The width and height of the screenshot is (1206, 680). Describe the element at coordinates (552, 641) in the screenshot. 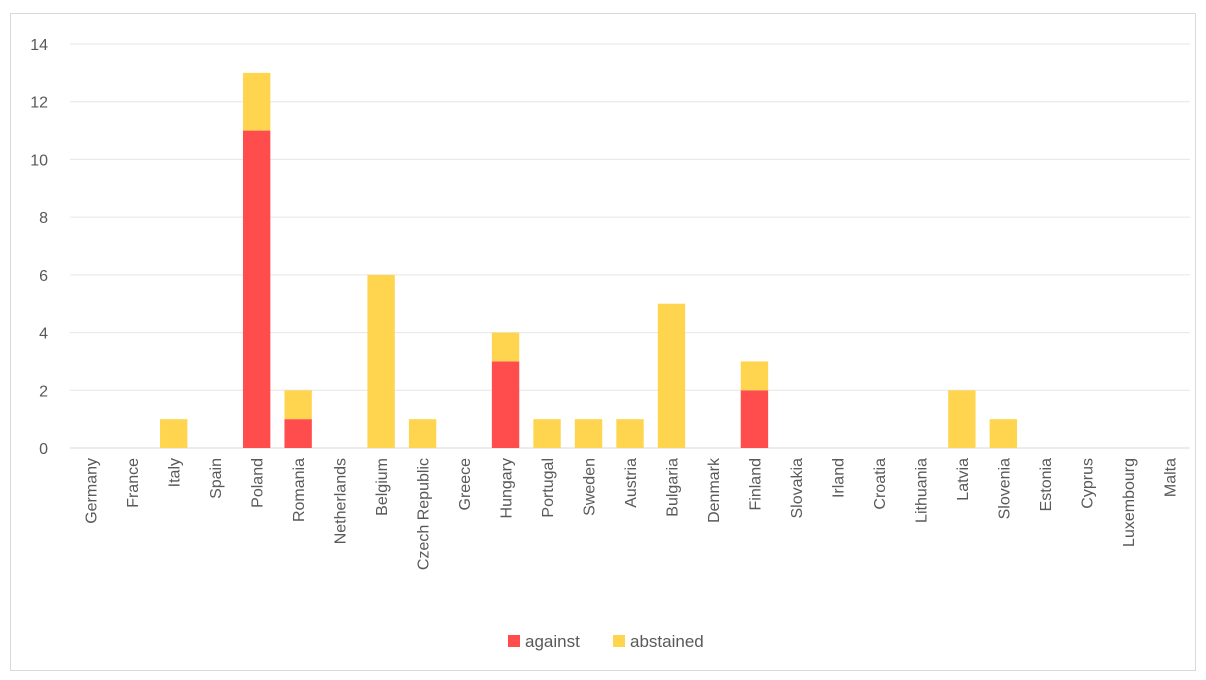

I see `legend-label-against: against` at that location.